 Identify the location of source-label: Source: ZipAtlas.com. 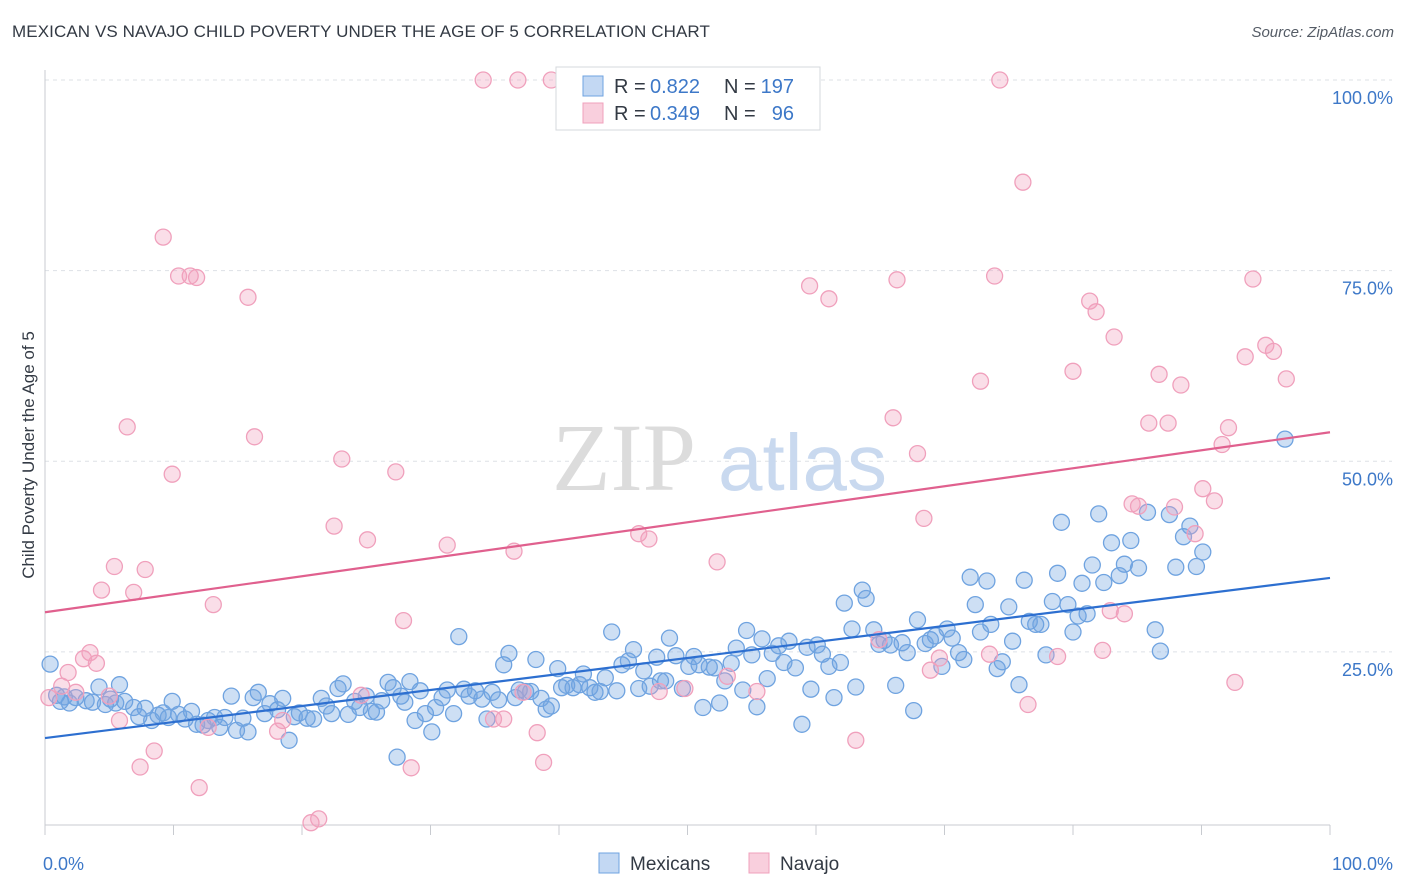
(1322, 32).